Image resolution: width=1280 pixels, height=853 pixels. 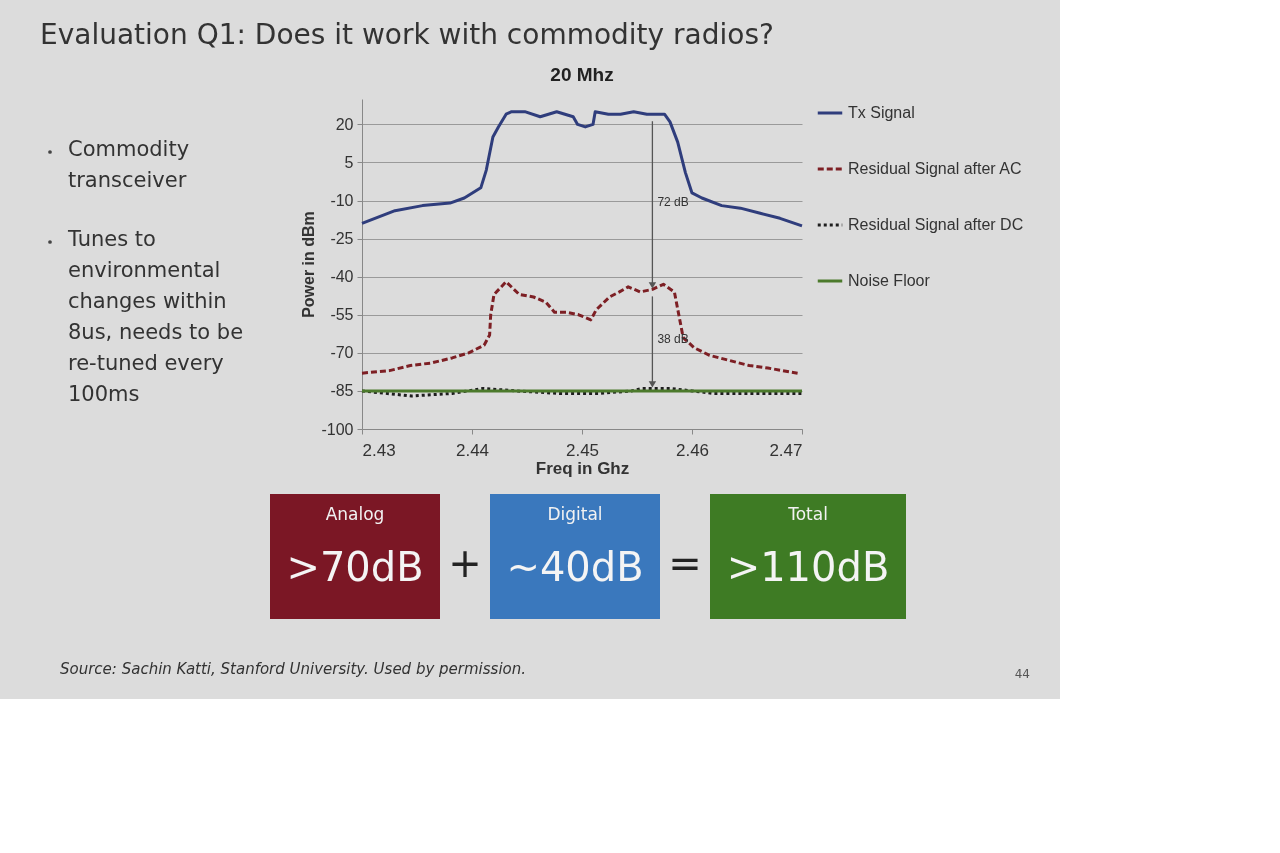 What do you see at coordinates (342, 239) in the screenshot?
I see `y-tick-label: -25` at bounding box center [342, 239].